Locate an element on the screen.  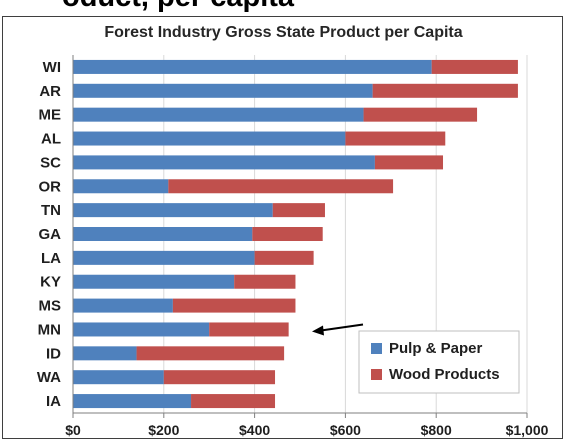
legend-label: Wood Products is located at coordinates (444, 374).